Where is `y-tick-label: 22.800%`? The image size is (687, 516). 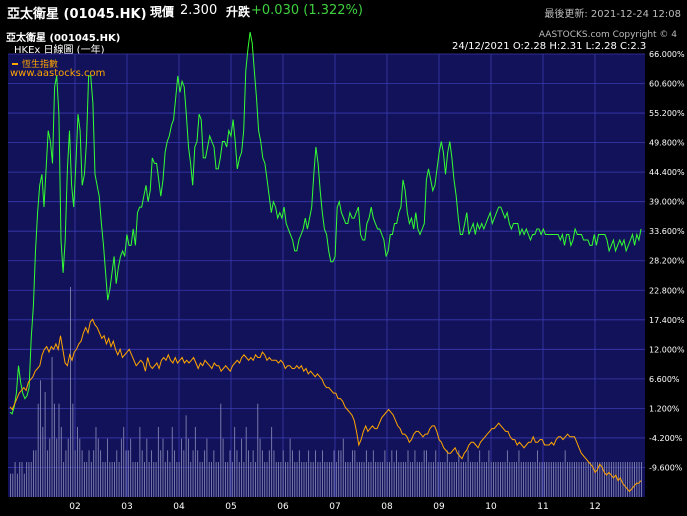
y-tick-label: 22.800% is located at coordinates (667, 290).